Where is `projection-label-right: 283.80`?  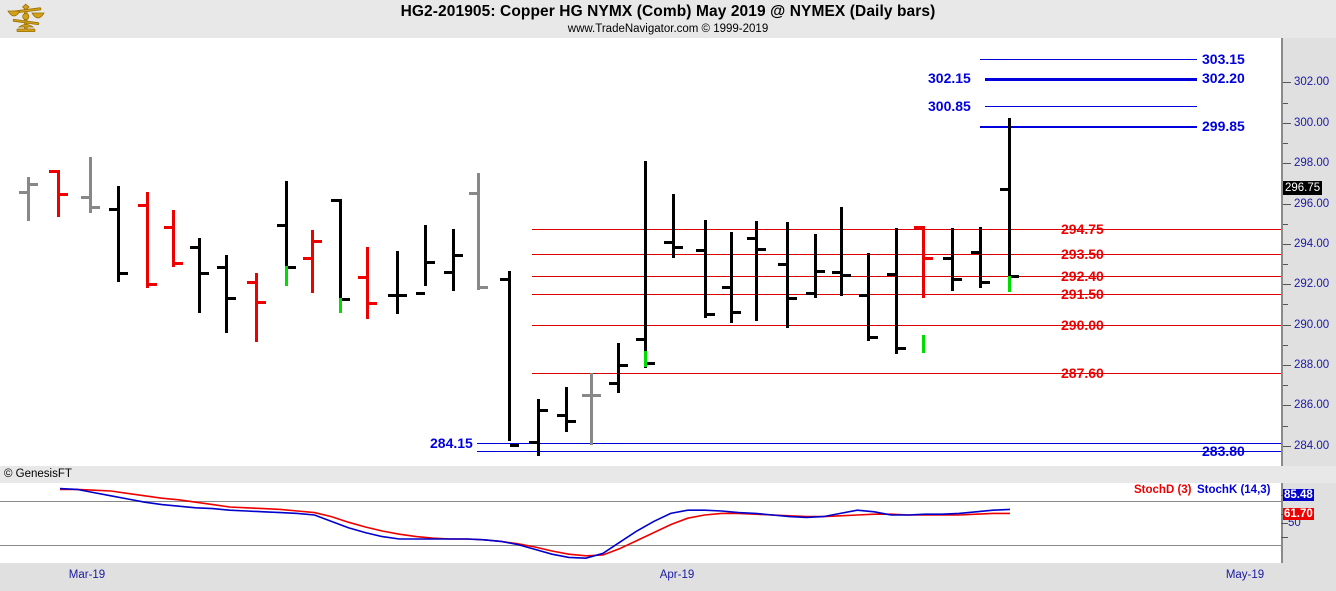 projection-label-right: 283.80 is located at coordinates (1223, 450).